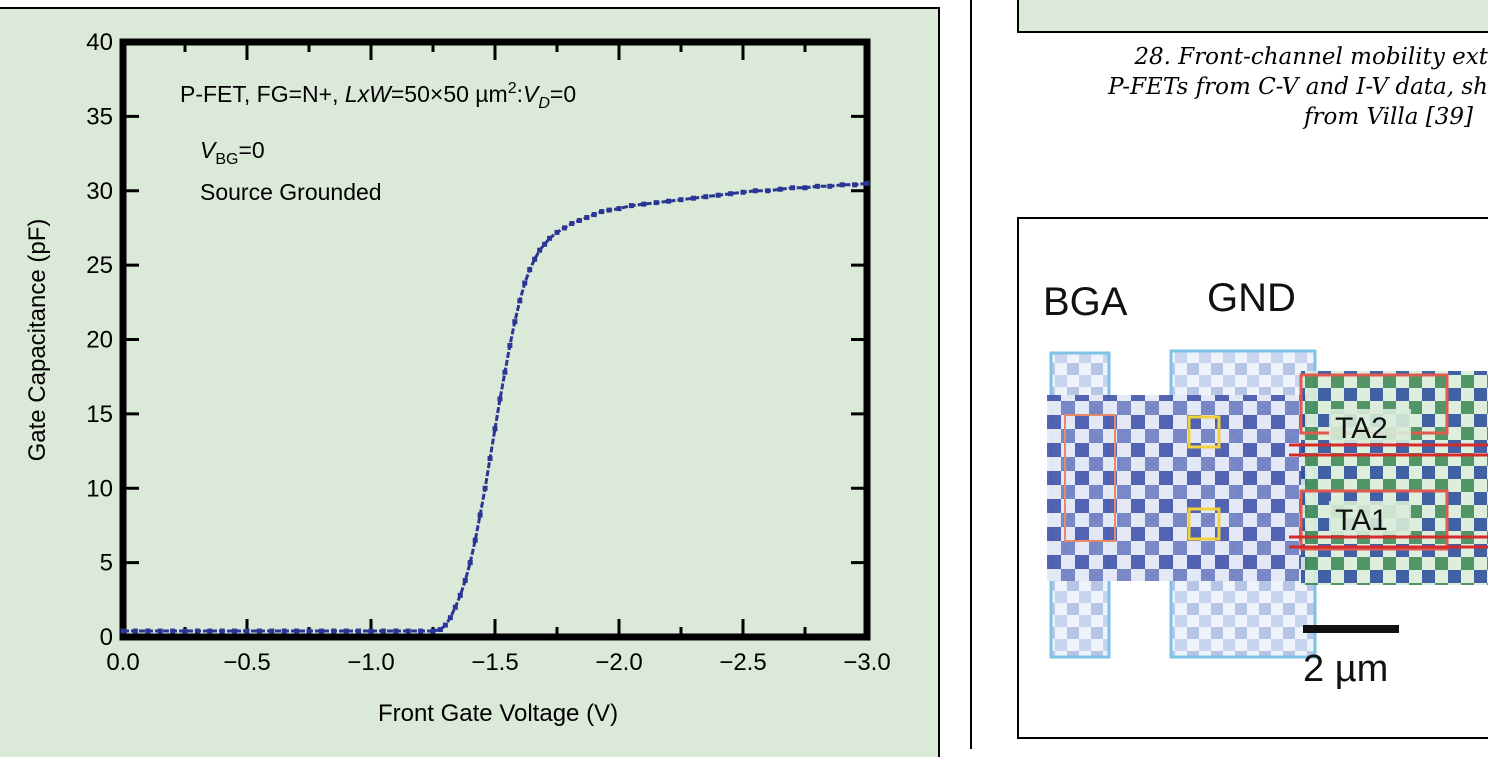  What do you see at coordinates (1251, 298) in the screenshot?
I see `label-gnd: GND` at bounding box center [1251, 298].